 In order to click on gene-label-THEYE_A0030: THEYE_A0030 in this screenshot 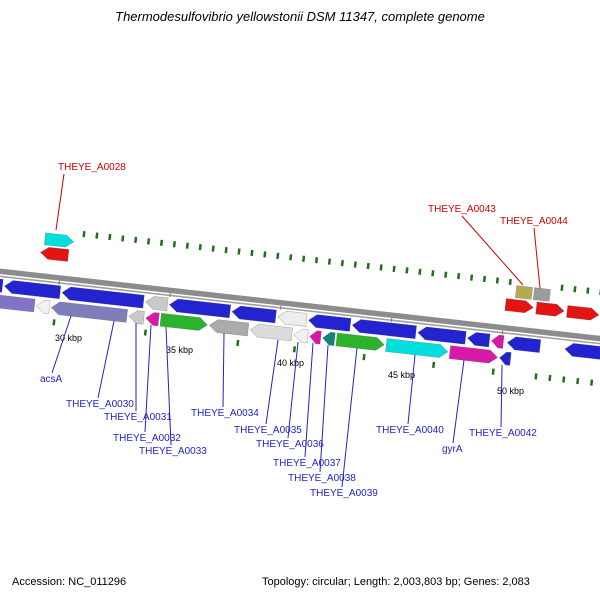, I will do `click(100, 404)`.